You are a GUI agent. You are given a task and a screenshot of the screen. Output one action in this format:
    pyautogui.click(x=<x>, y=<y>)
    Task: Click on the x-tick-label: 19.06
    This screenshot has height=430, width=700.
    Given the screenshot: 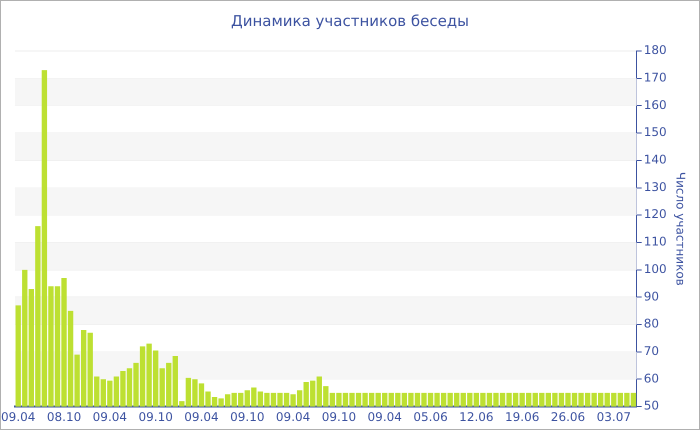 What is the action you would take?
    pyautogui.click(x=522, y=417)
    